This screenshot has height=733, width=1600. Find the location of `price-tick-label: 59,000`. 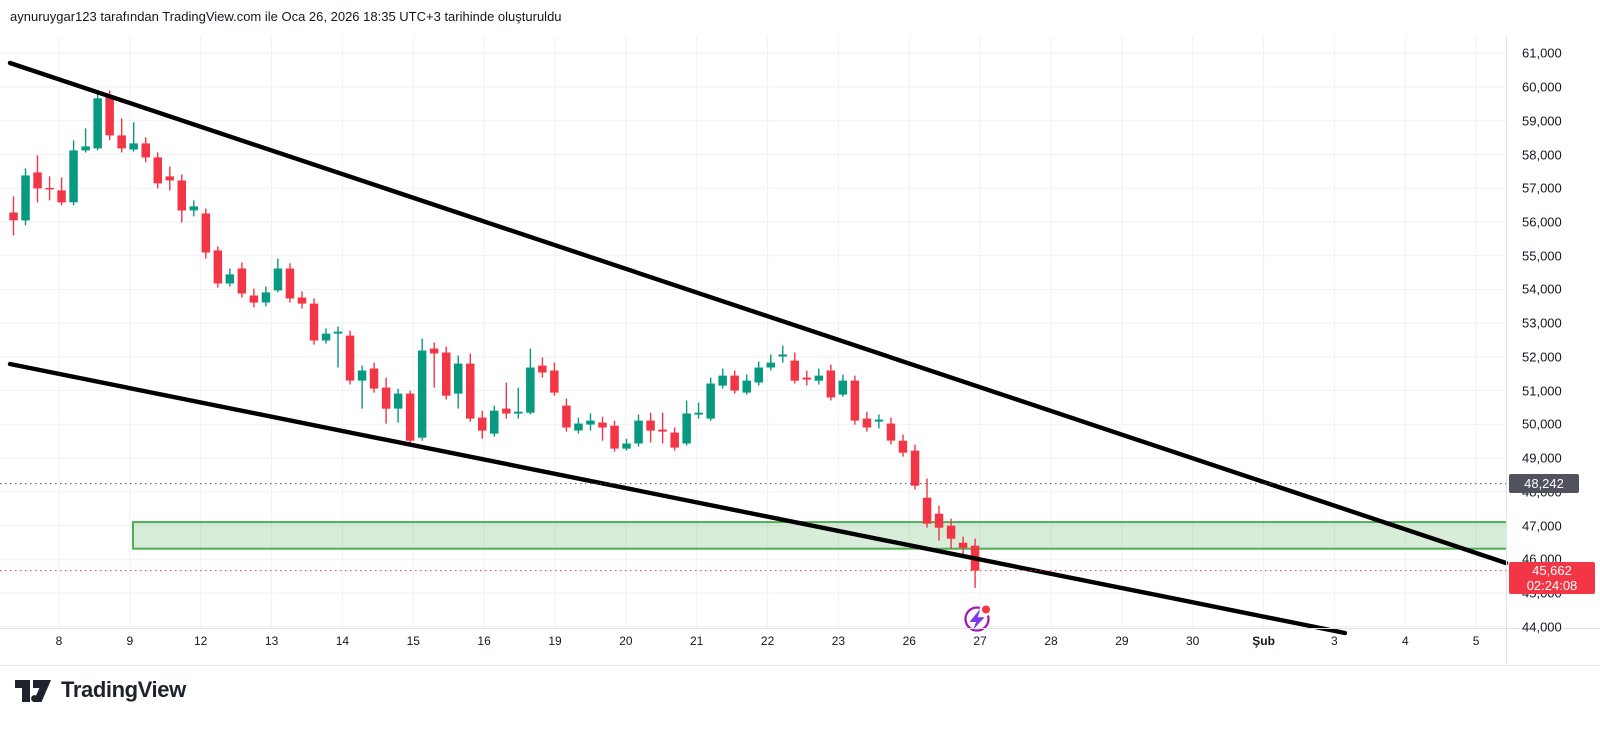

price-tick-label: 59,000 is located at coordinates (1542, 121).